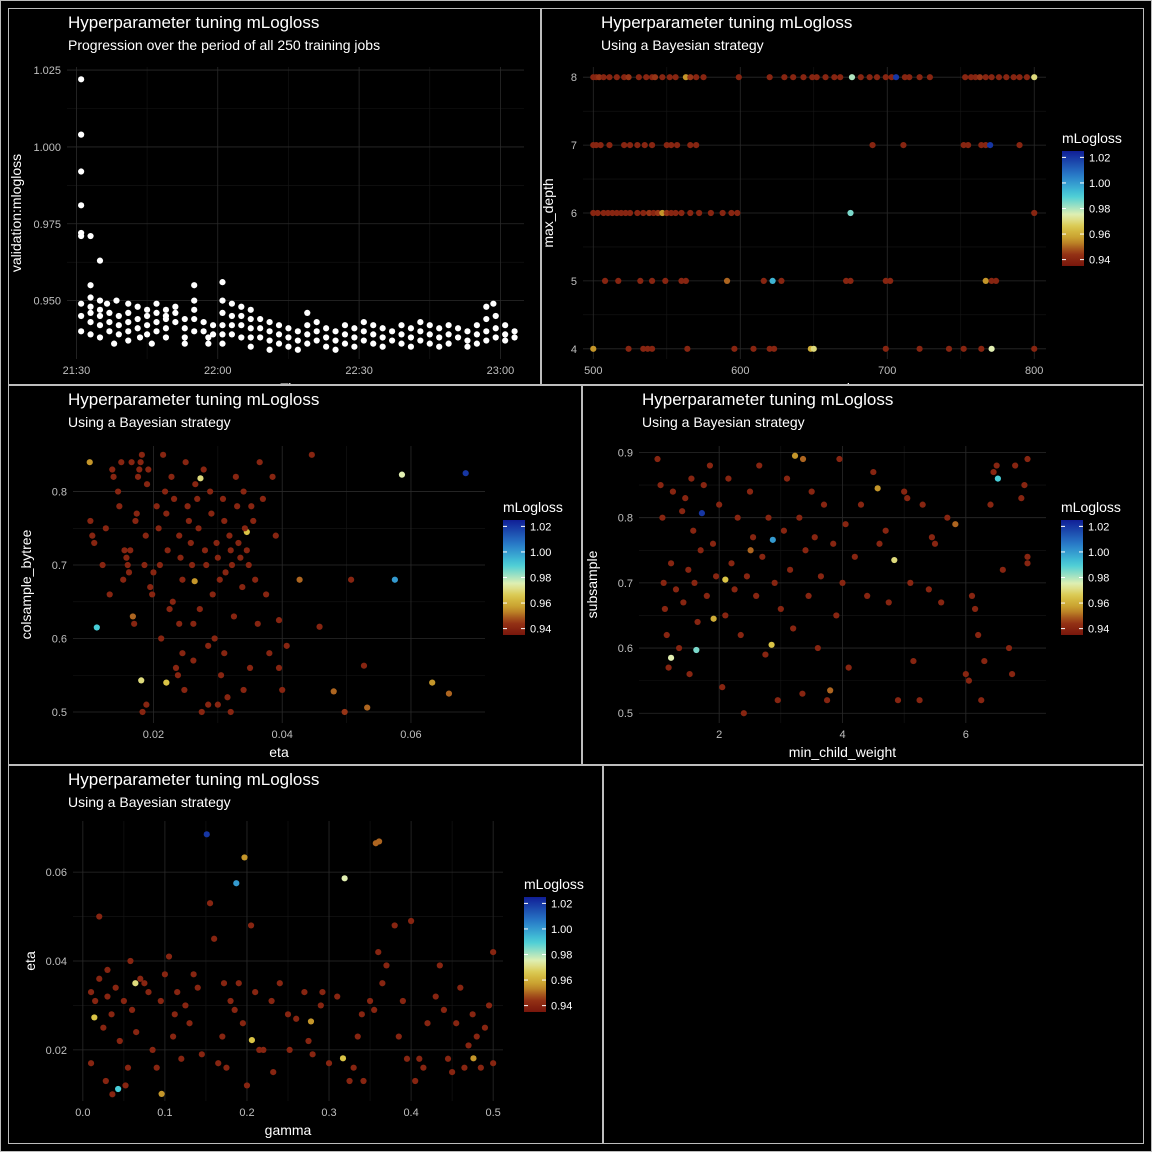 Image resolution: width=1152 pixels, height=1152 pixels. What do you see at coordinates (493, 1113) in the screenshot?
I see `x-tick-label: 0.5` at bounding box center [493, 1113].